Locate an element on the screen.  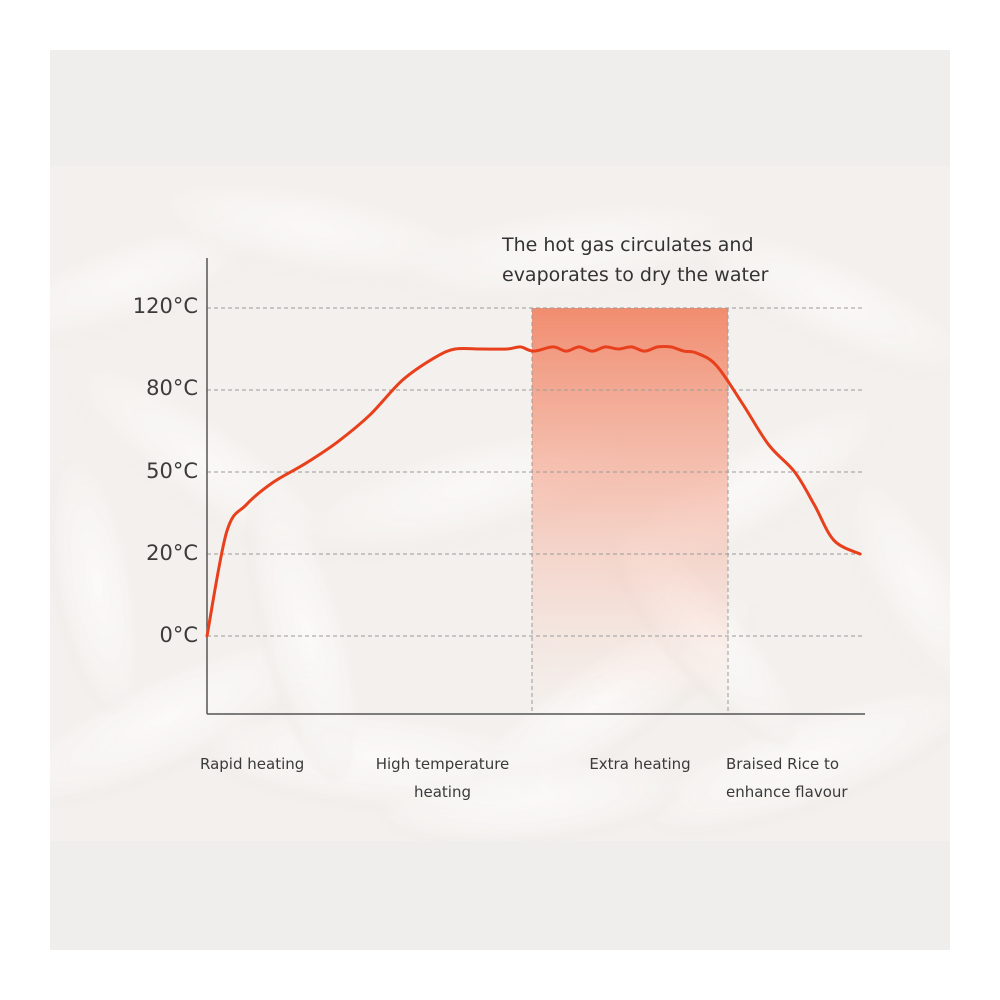
stage-label-braised-rice: Braised Rice to enhance flavour is located at coordinates (787, 778).